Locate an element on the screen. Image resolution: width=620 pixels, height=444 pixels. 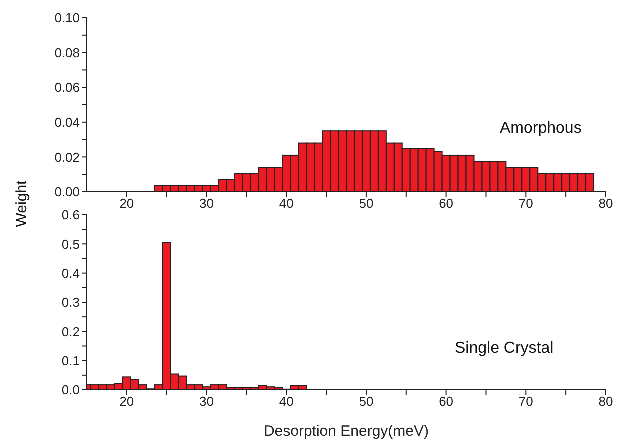
y-tick-label: 0.00 is located at coordinates (67, 192).